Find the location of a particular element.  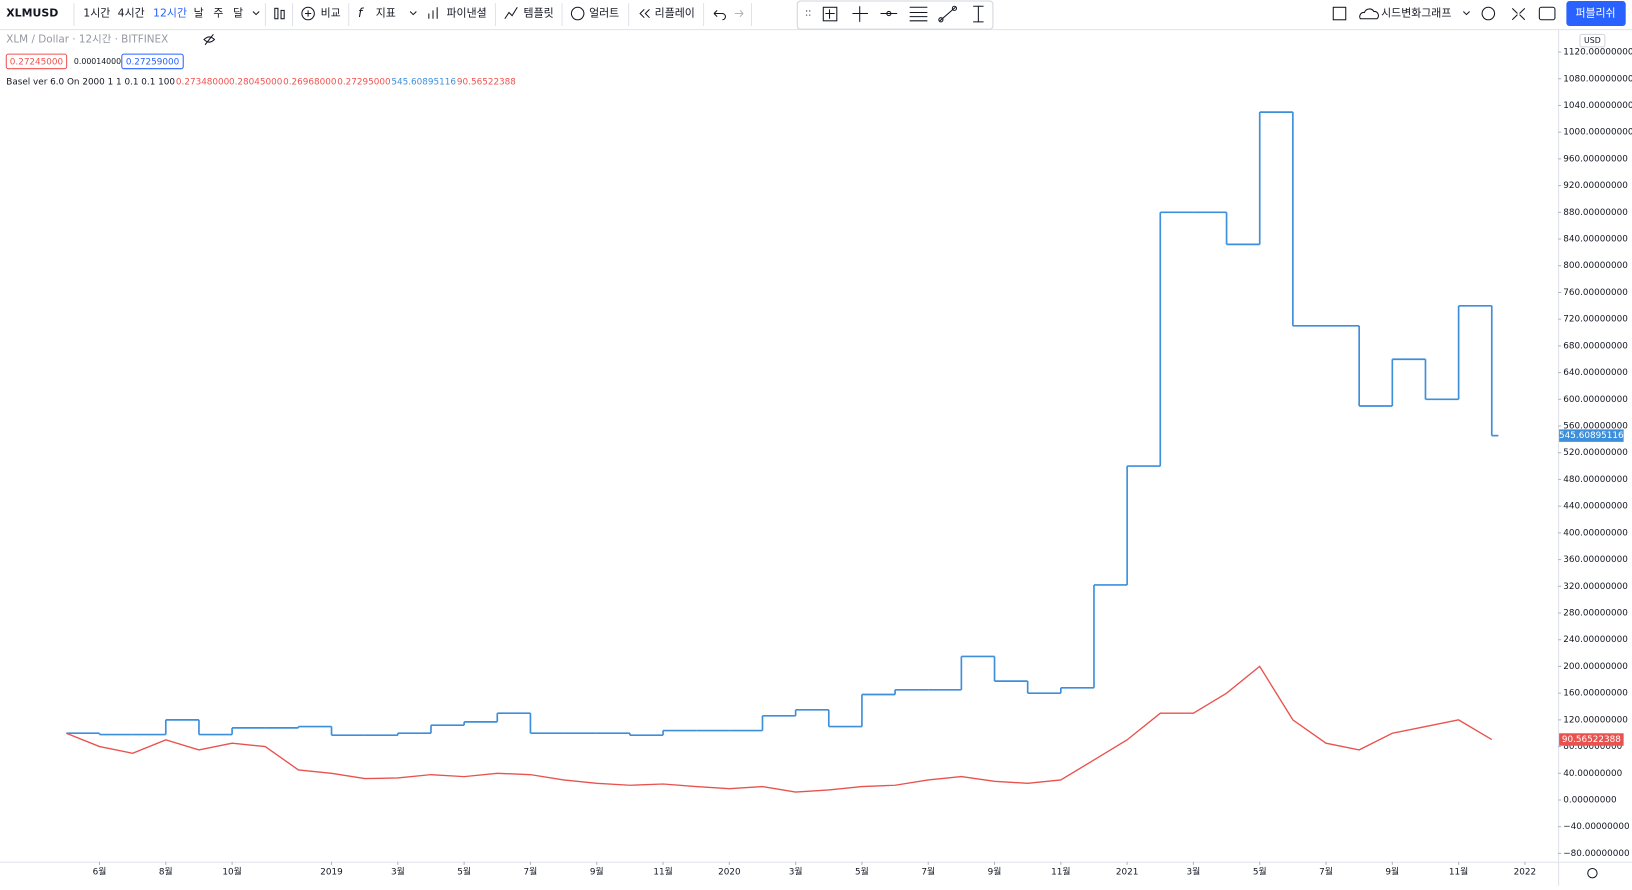

interval: 4시간 is located at coordinates (131, 13).